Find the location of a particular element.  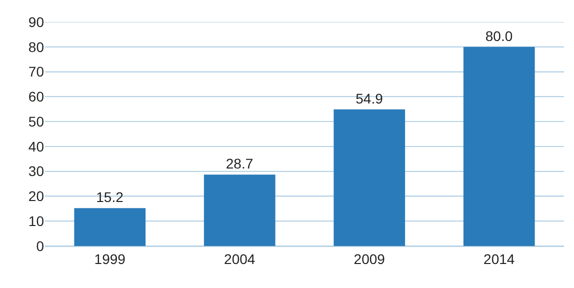

y-tick-label: 40 is located at coordinates (36, 146).